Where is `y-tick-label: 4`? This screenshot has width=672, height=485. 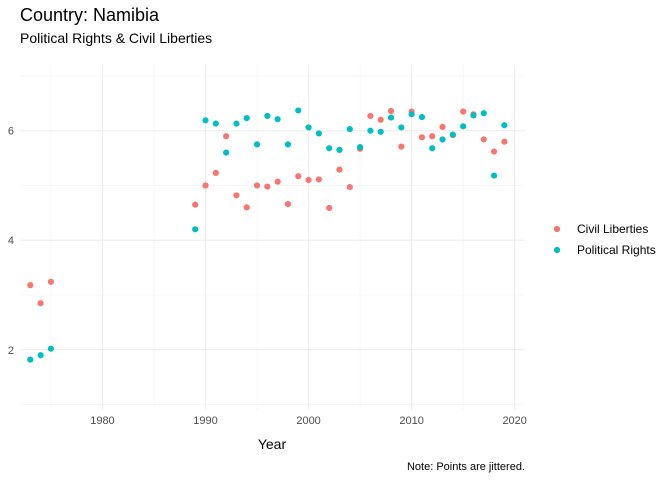
y-tick-label: 4 is located at coordinates (11, 241).